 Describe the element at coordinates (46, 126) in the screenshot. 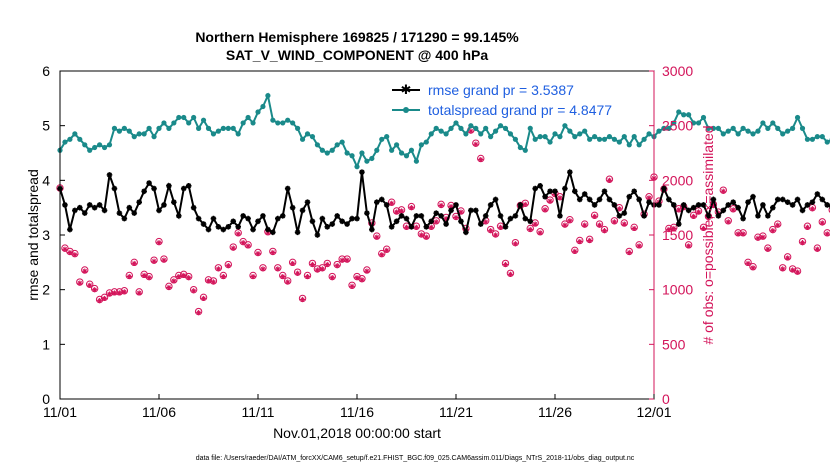

I see `y-left-tick-label: 5` at that location.